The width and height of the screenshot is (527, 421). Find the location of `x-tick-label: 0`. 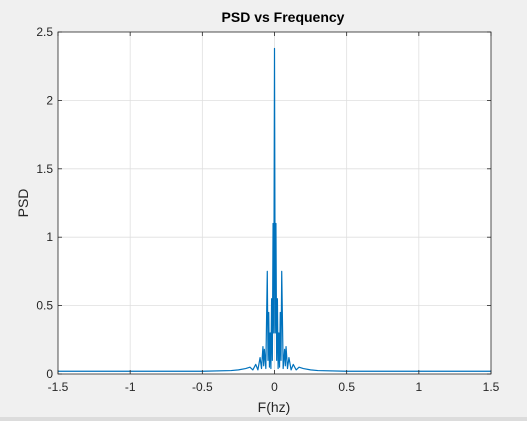

x-tick-label: 0 is located at coordinates (274, 387).